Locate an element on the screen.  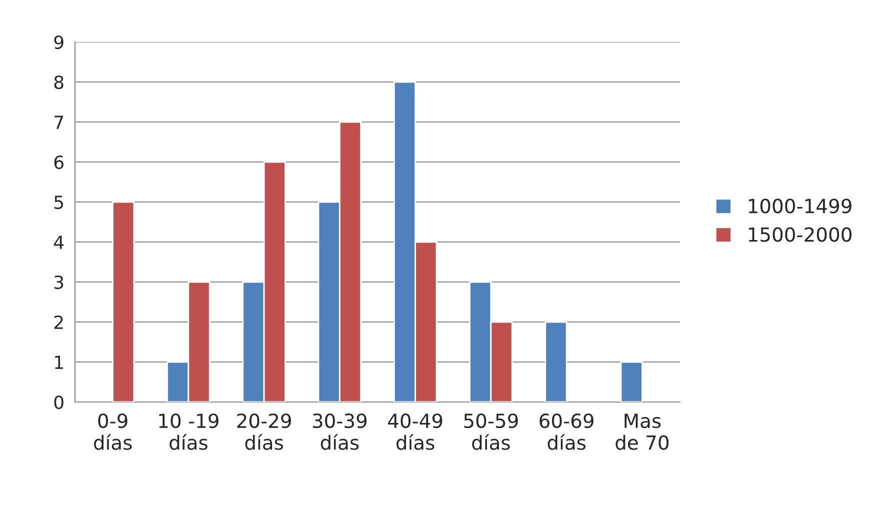
x-tick-label: 40-49 días is located at coordinates (415, 431).